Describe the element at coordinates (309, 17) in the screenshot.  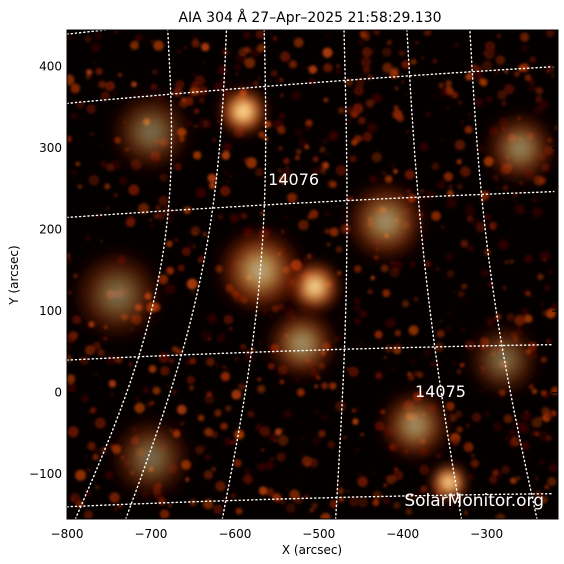
I see `image-title: AIA 304 Å 27–Apr–2025 21:58:29.130` at that location.